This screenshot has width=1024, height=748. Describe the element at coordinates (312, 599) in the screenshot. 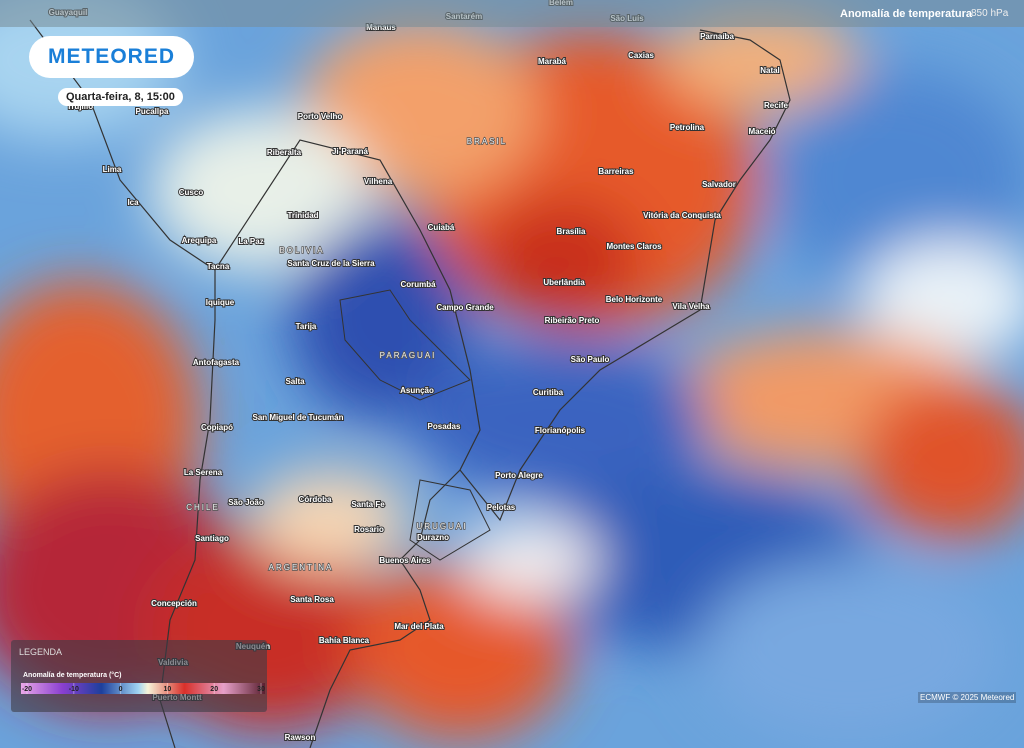

I see `city-label: Santa Rosa` at that location.